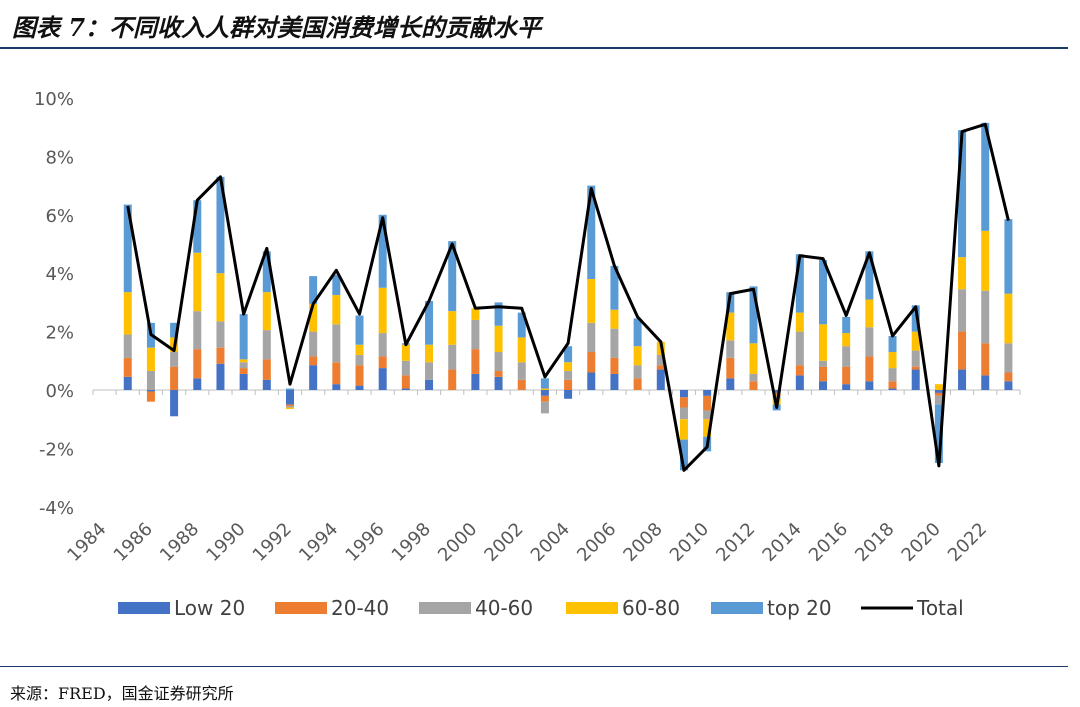 The width and height of the screenshot is (1080, 707). What do you see at coordinates (56, 449) in the screenshot?
I see `y-tick-label: -2%` at bounding box center [56, 449].